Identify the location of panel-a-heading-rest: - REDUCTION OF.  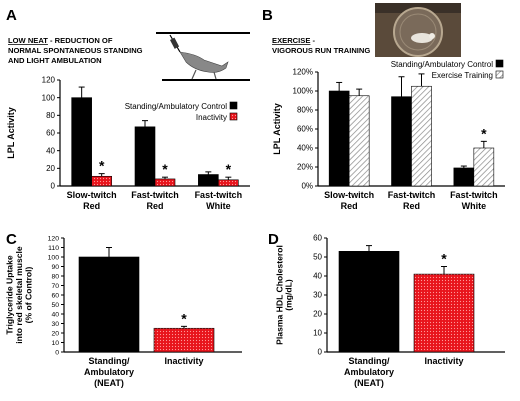
(80, 40).